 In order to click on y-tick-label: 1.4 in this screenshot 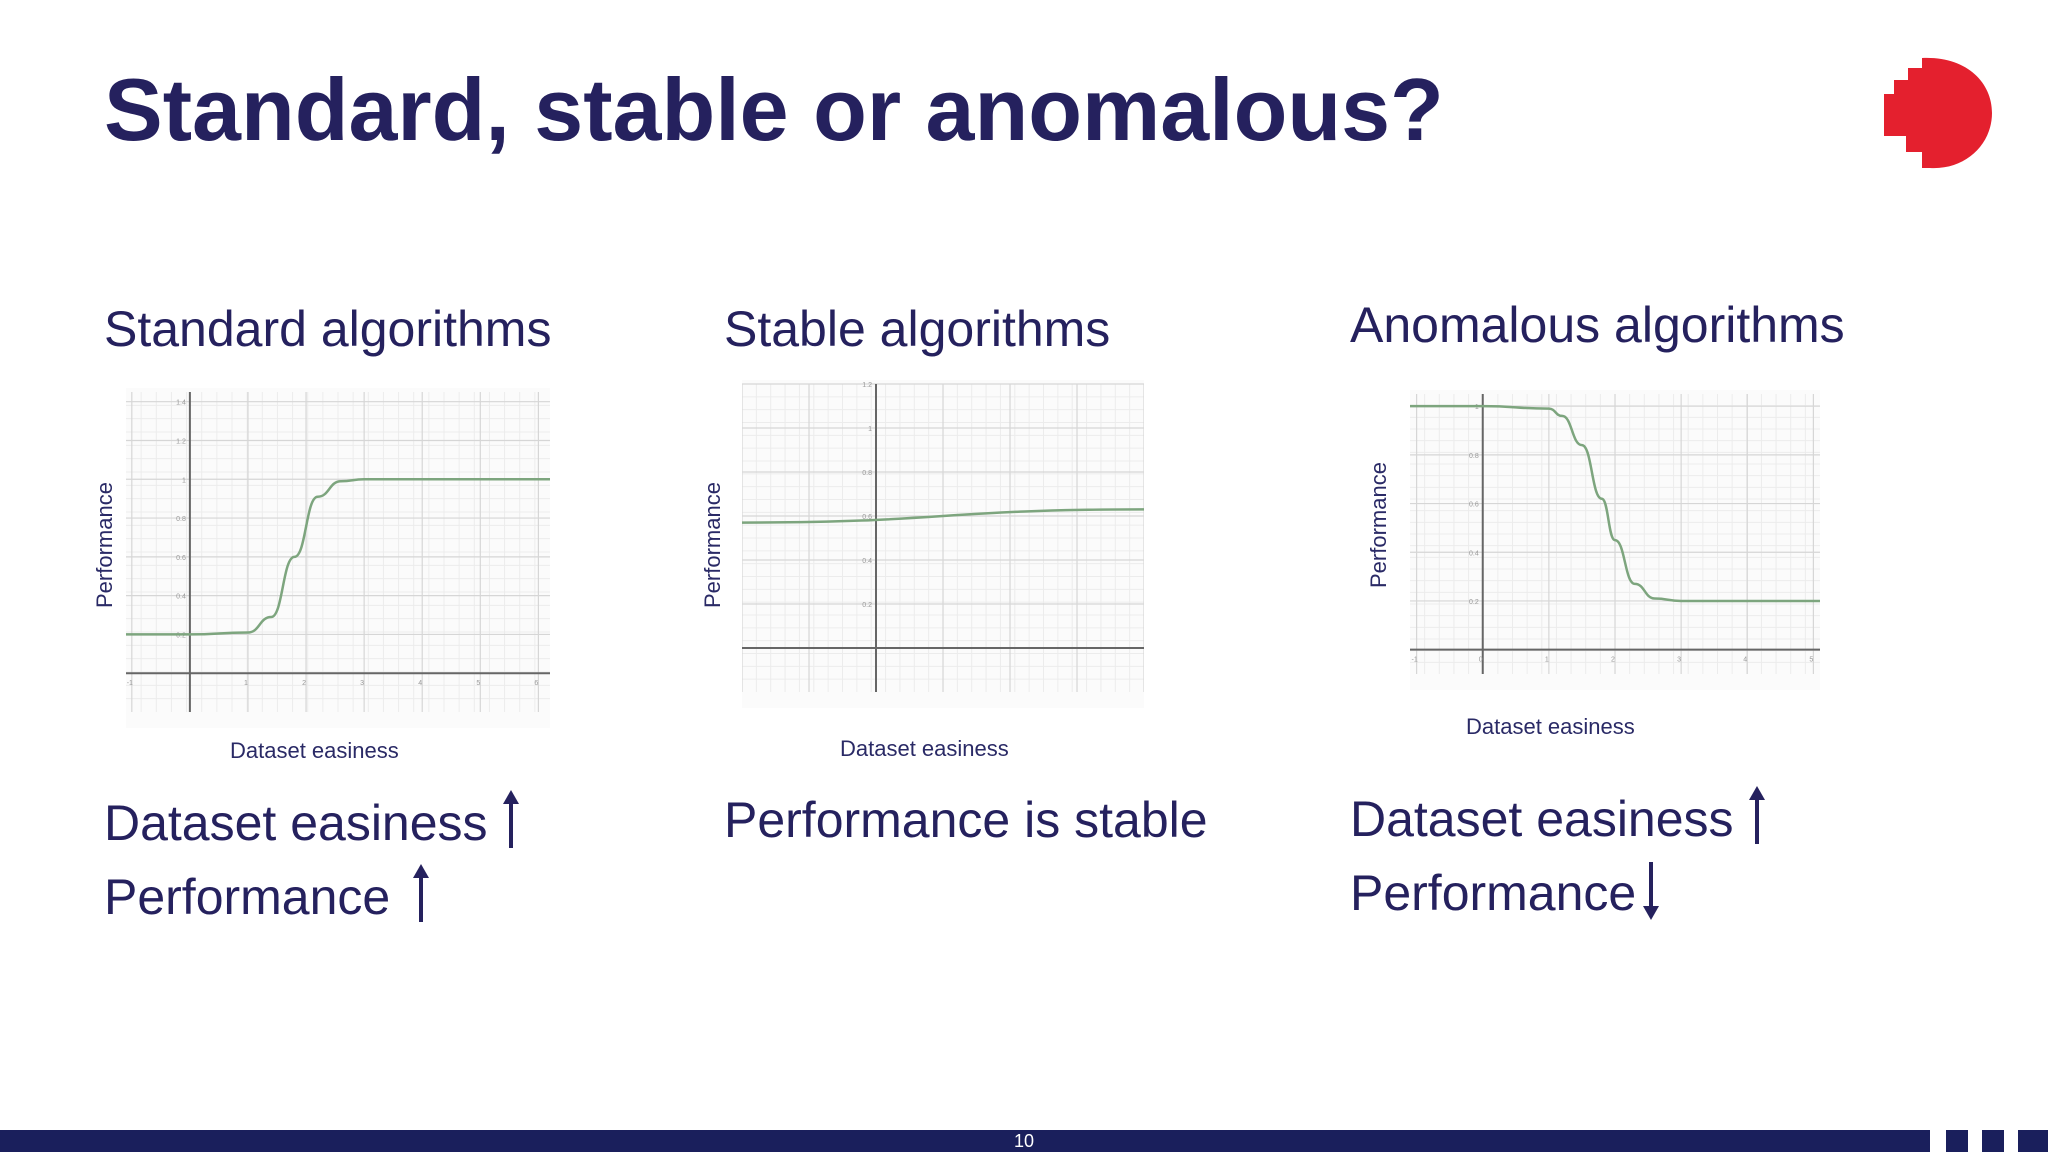, I will do `click(181, 403)`.